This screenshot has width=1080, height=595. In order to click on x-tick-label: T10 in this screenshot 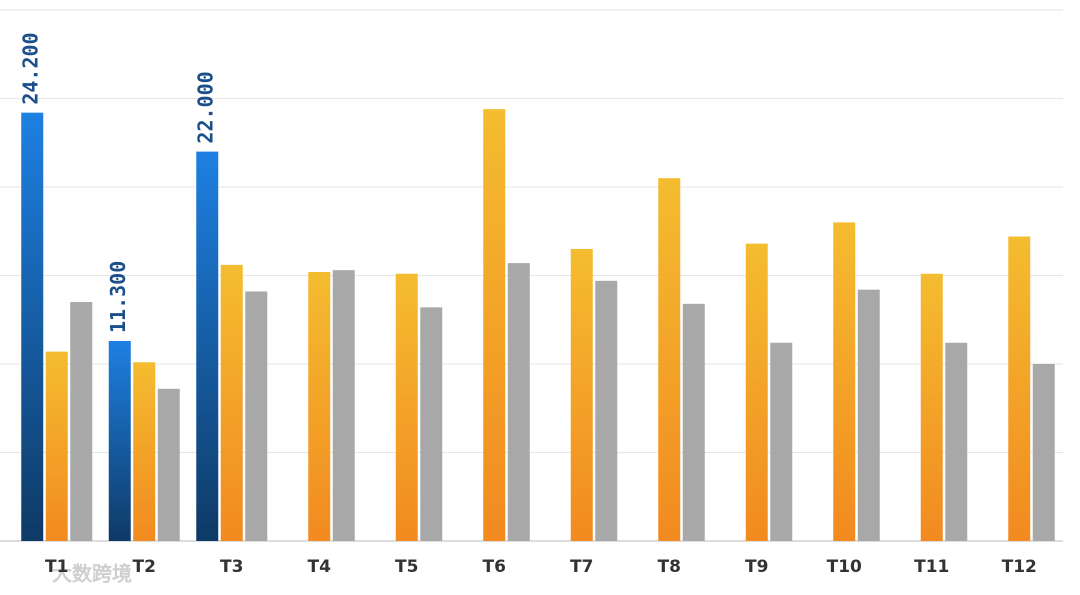, I will do `click(844, 567)`.